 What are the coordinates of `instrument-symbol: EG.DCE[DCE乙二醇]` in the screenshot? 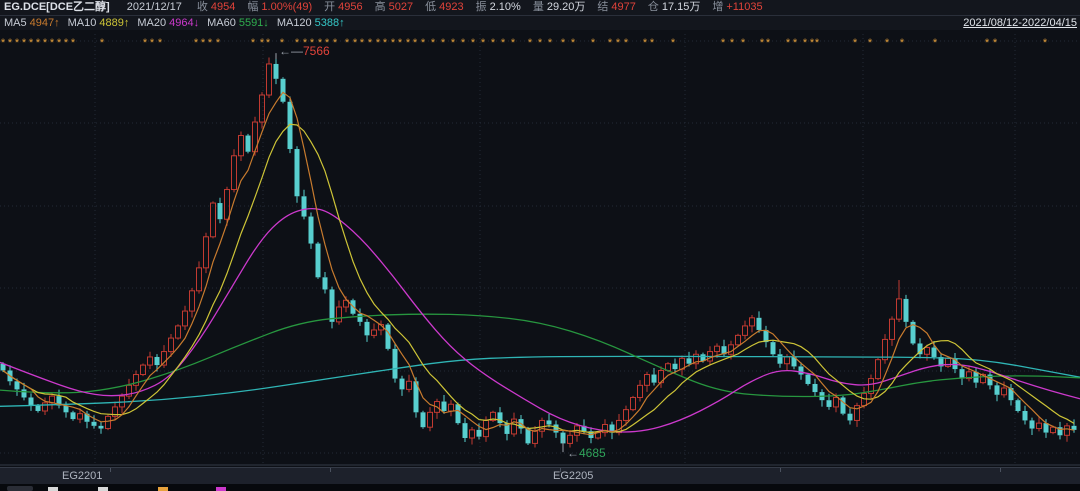 It's located at (57, 7).